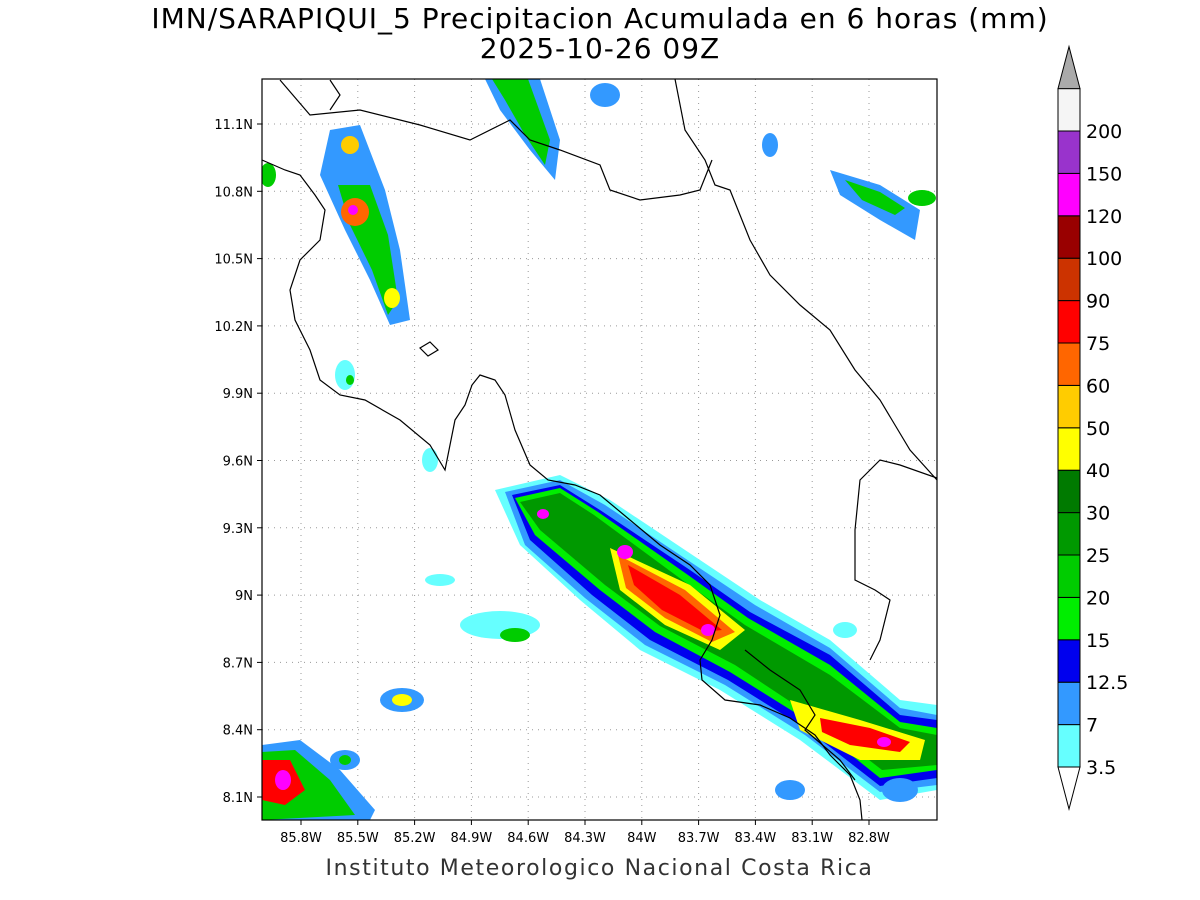  Describe the element at coordinates (800, 715) in the screenshot. I see `border-panama` at that location.